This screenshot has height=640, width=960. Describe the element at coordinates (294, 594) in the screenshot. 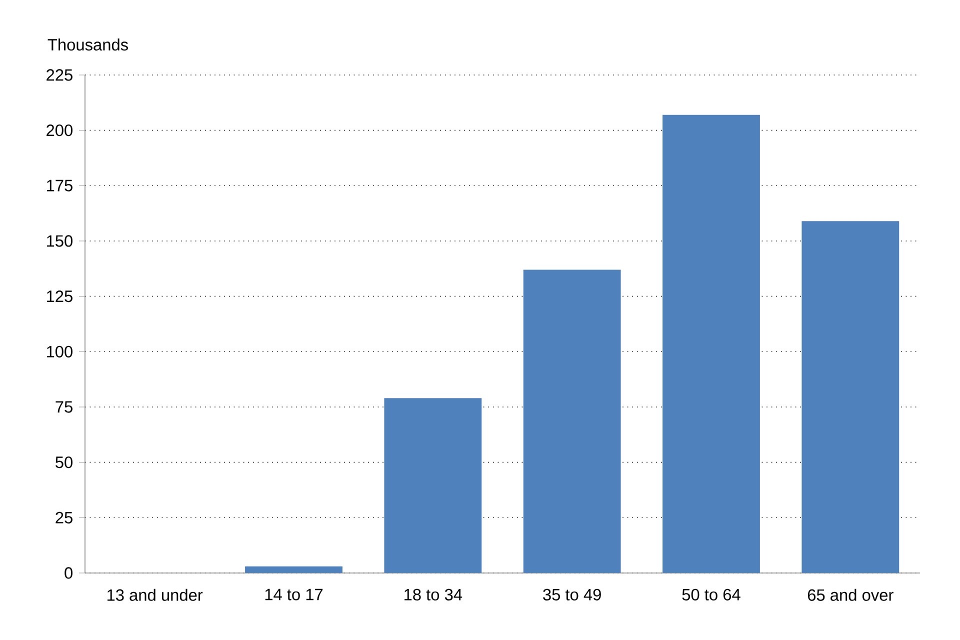

I see `x-tick-label: 14 to 17` at that location.